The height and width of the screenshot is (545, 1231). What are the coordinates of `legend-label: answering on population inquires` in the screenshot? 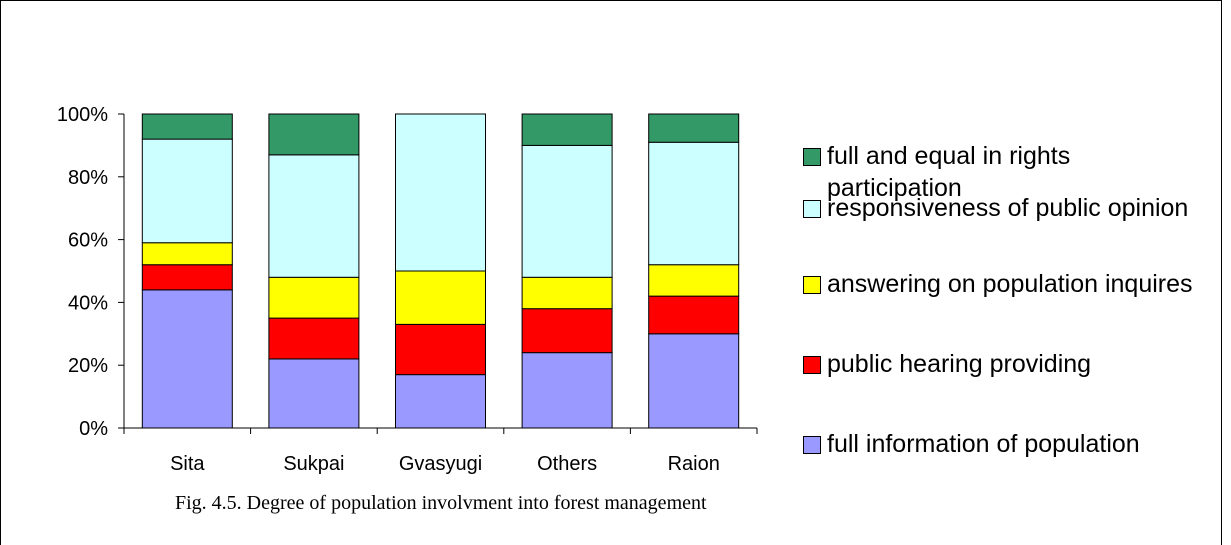 It's located at (1010, 284).